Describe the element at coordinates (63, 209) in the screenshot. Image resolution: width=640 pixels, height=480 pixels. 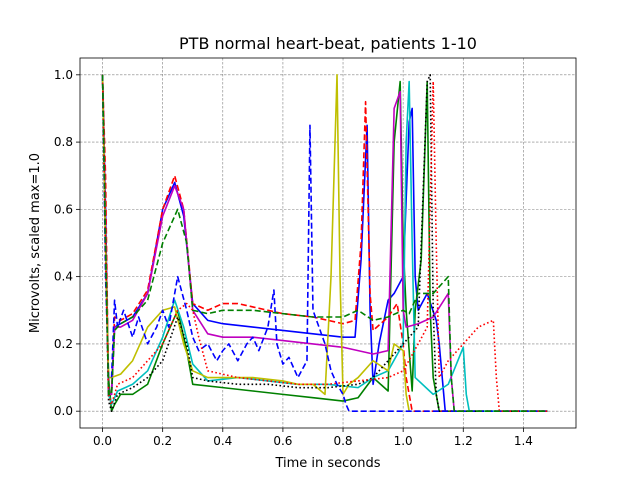
I see `y-tick-label: 0.6` at that location.